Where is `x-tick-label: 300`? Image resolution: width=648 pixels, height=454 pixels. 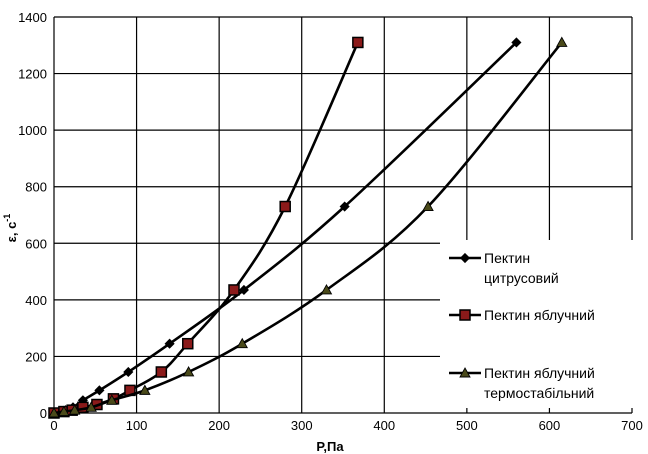
x-tick-label: 300 is located at coordinates (302, 425).